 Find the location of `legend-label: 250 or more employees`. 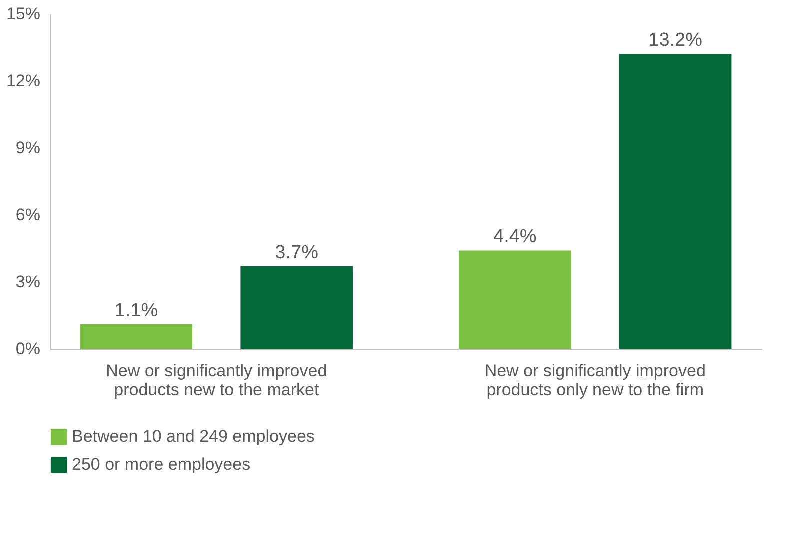

legend-label: 250 or more employees is located at coordinates (161, 464).